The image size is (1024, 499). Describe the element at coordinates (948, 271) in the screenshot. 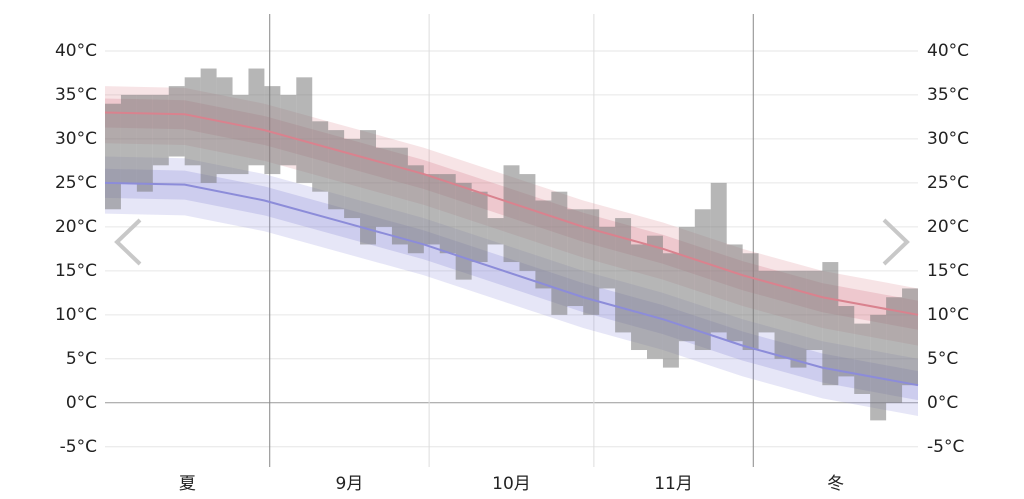

I see `y2-tick-label: 15°C` at that location.